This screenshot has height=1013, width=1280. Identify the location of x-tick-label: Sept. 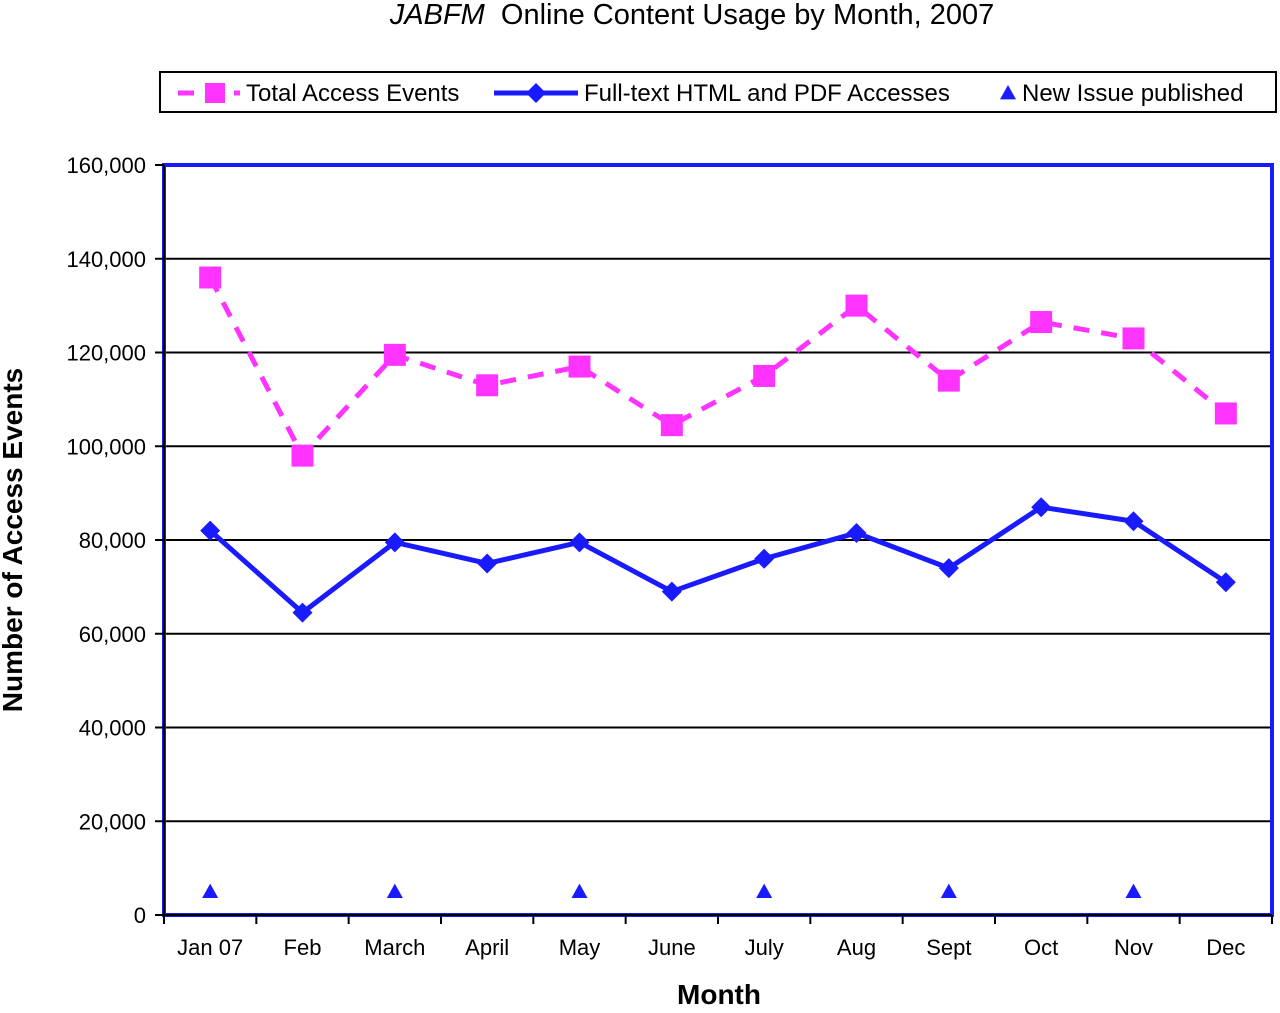
(948, 947).